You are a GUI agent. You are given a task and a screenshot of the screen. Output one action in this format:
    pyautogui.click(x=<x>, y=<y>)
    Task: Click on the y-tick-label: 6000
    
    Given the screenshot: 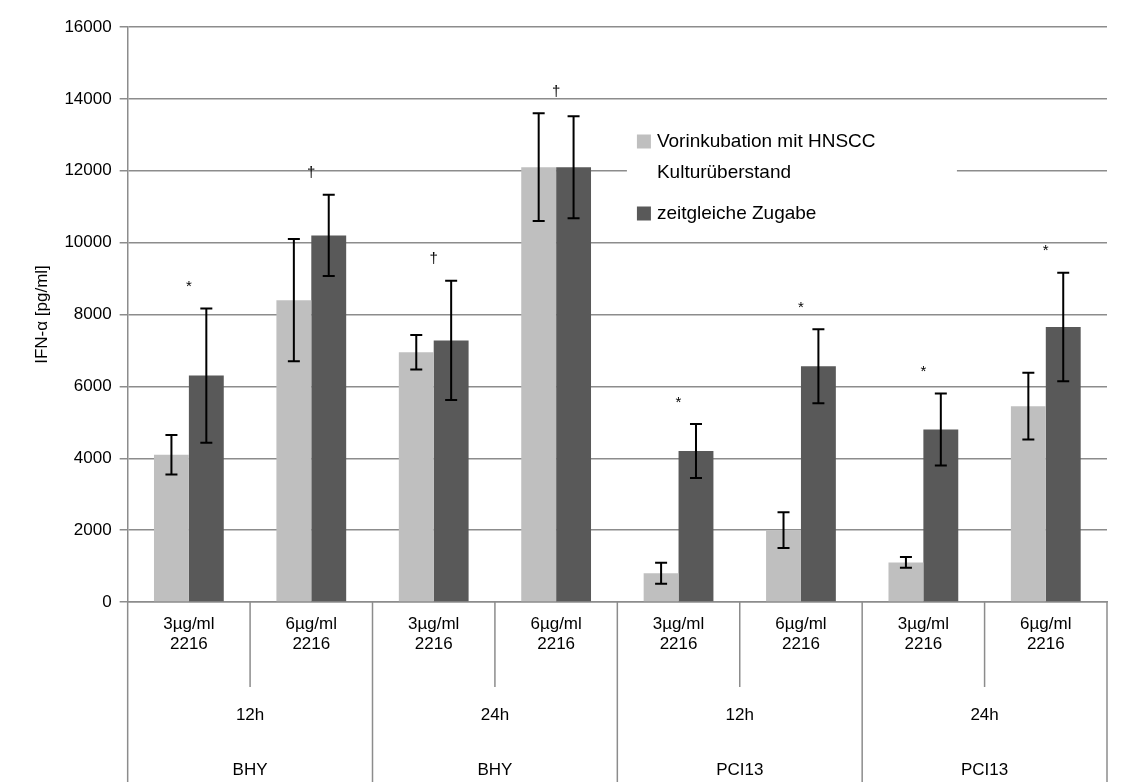 What is the action you would take?
    pyautogui.click(x=92, y=386)
    